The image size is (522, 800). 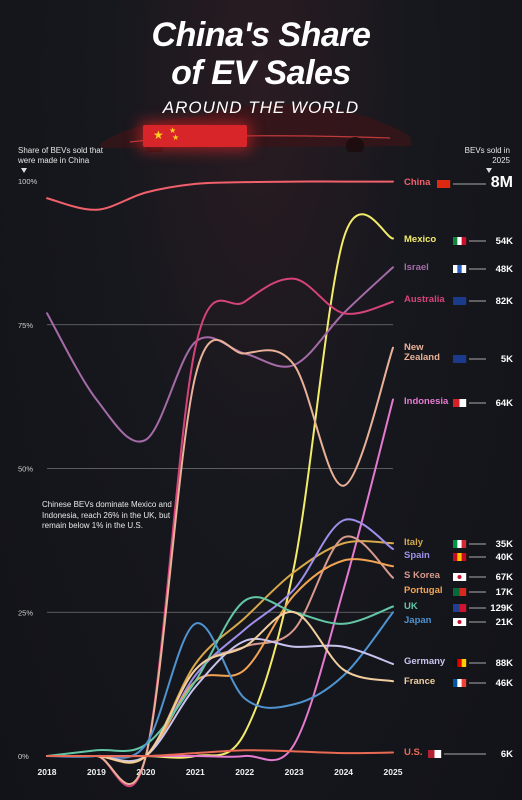 What do you see at coordinates (505, 241) in the screenshot?
I see `sold-value: 54K` at bounding box center [505, 241].